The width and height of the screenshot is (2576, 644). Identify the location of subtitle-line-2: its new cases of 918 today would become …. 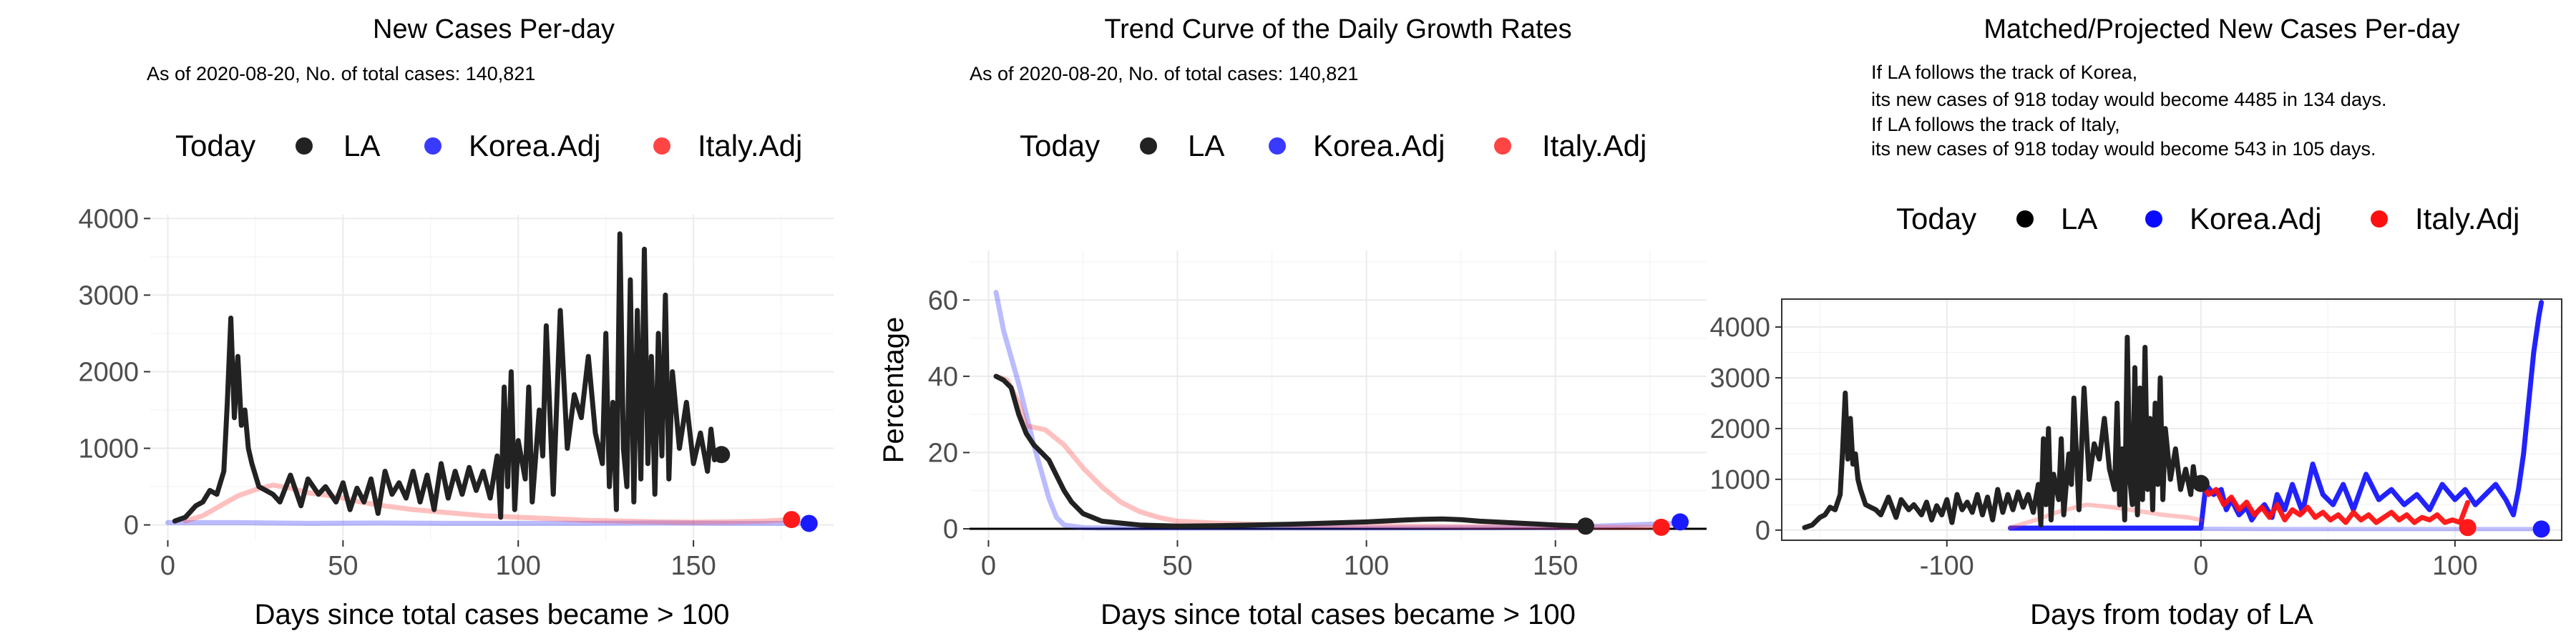
(2128, 100).